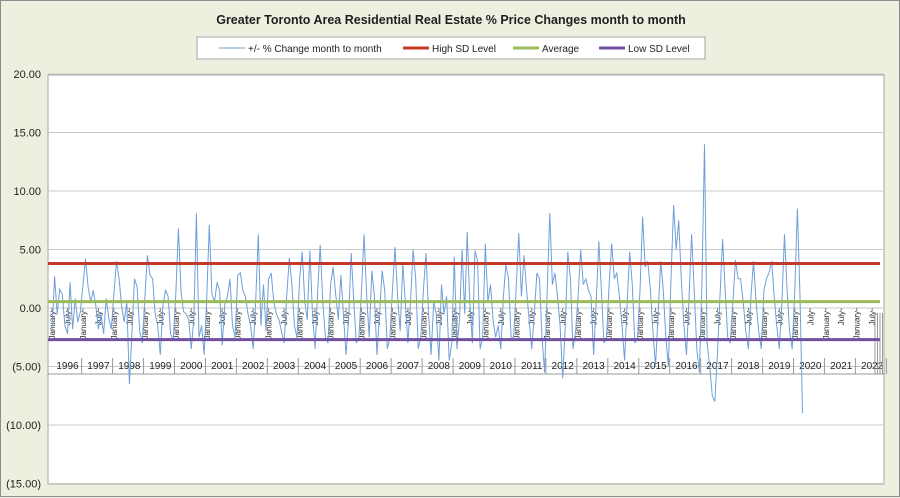  Describe the element at coordinates (470, 366) in the screenshot. I see `year-label: 2009` at that location.